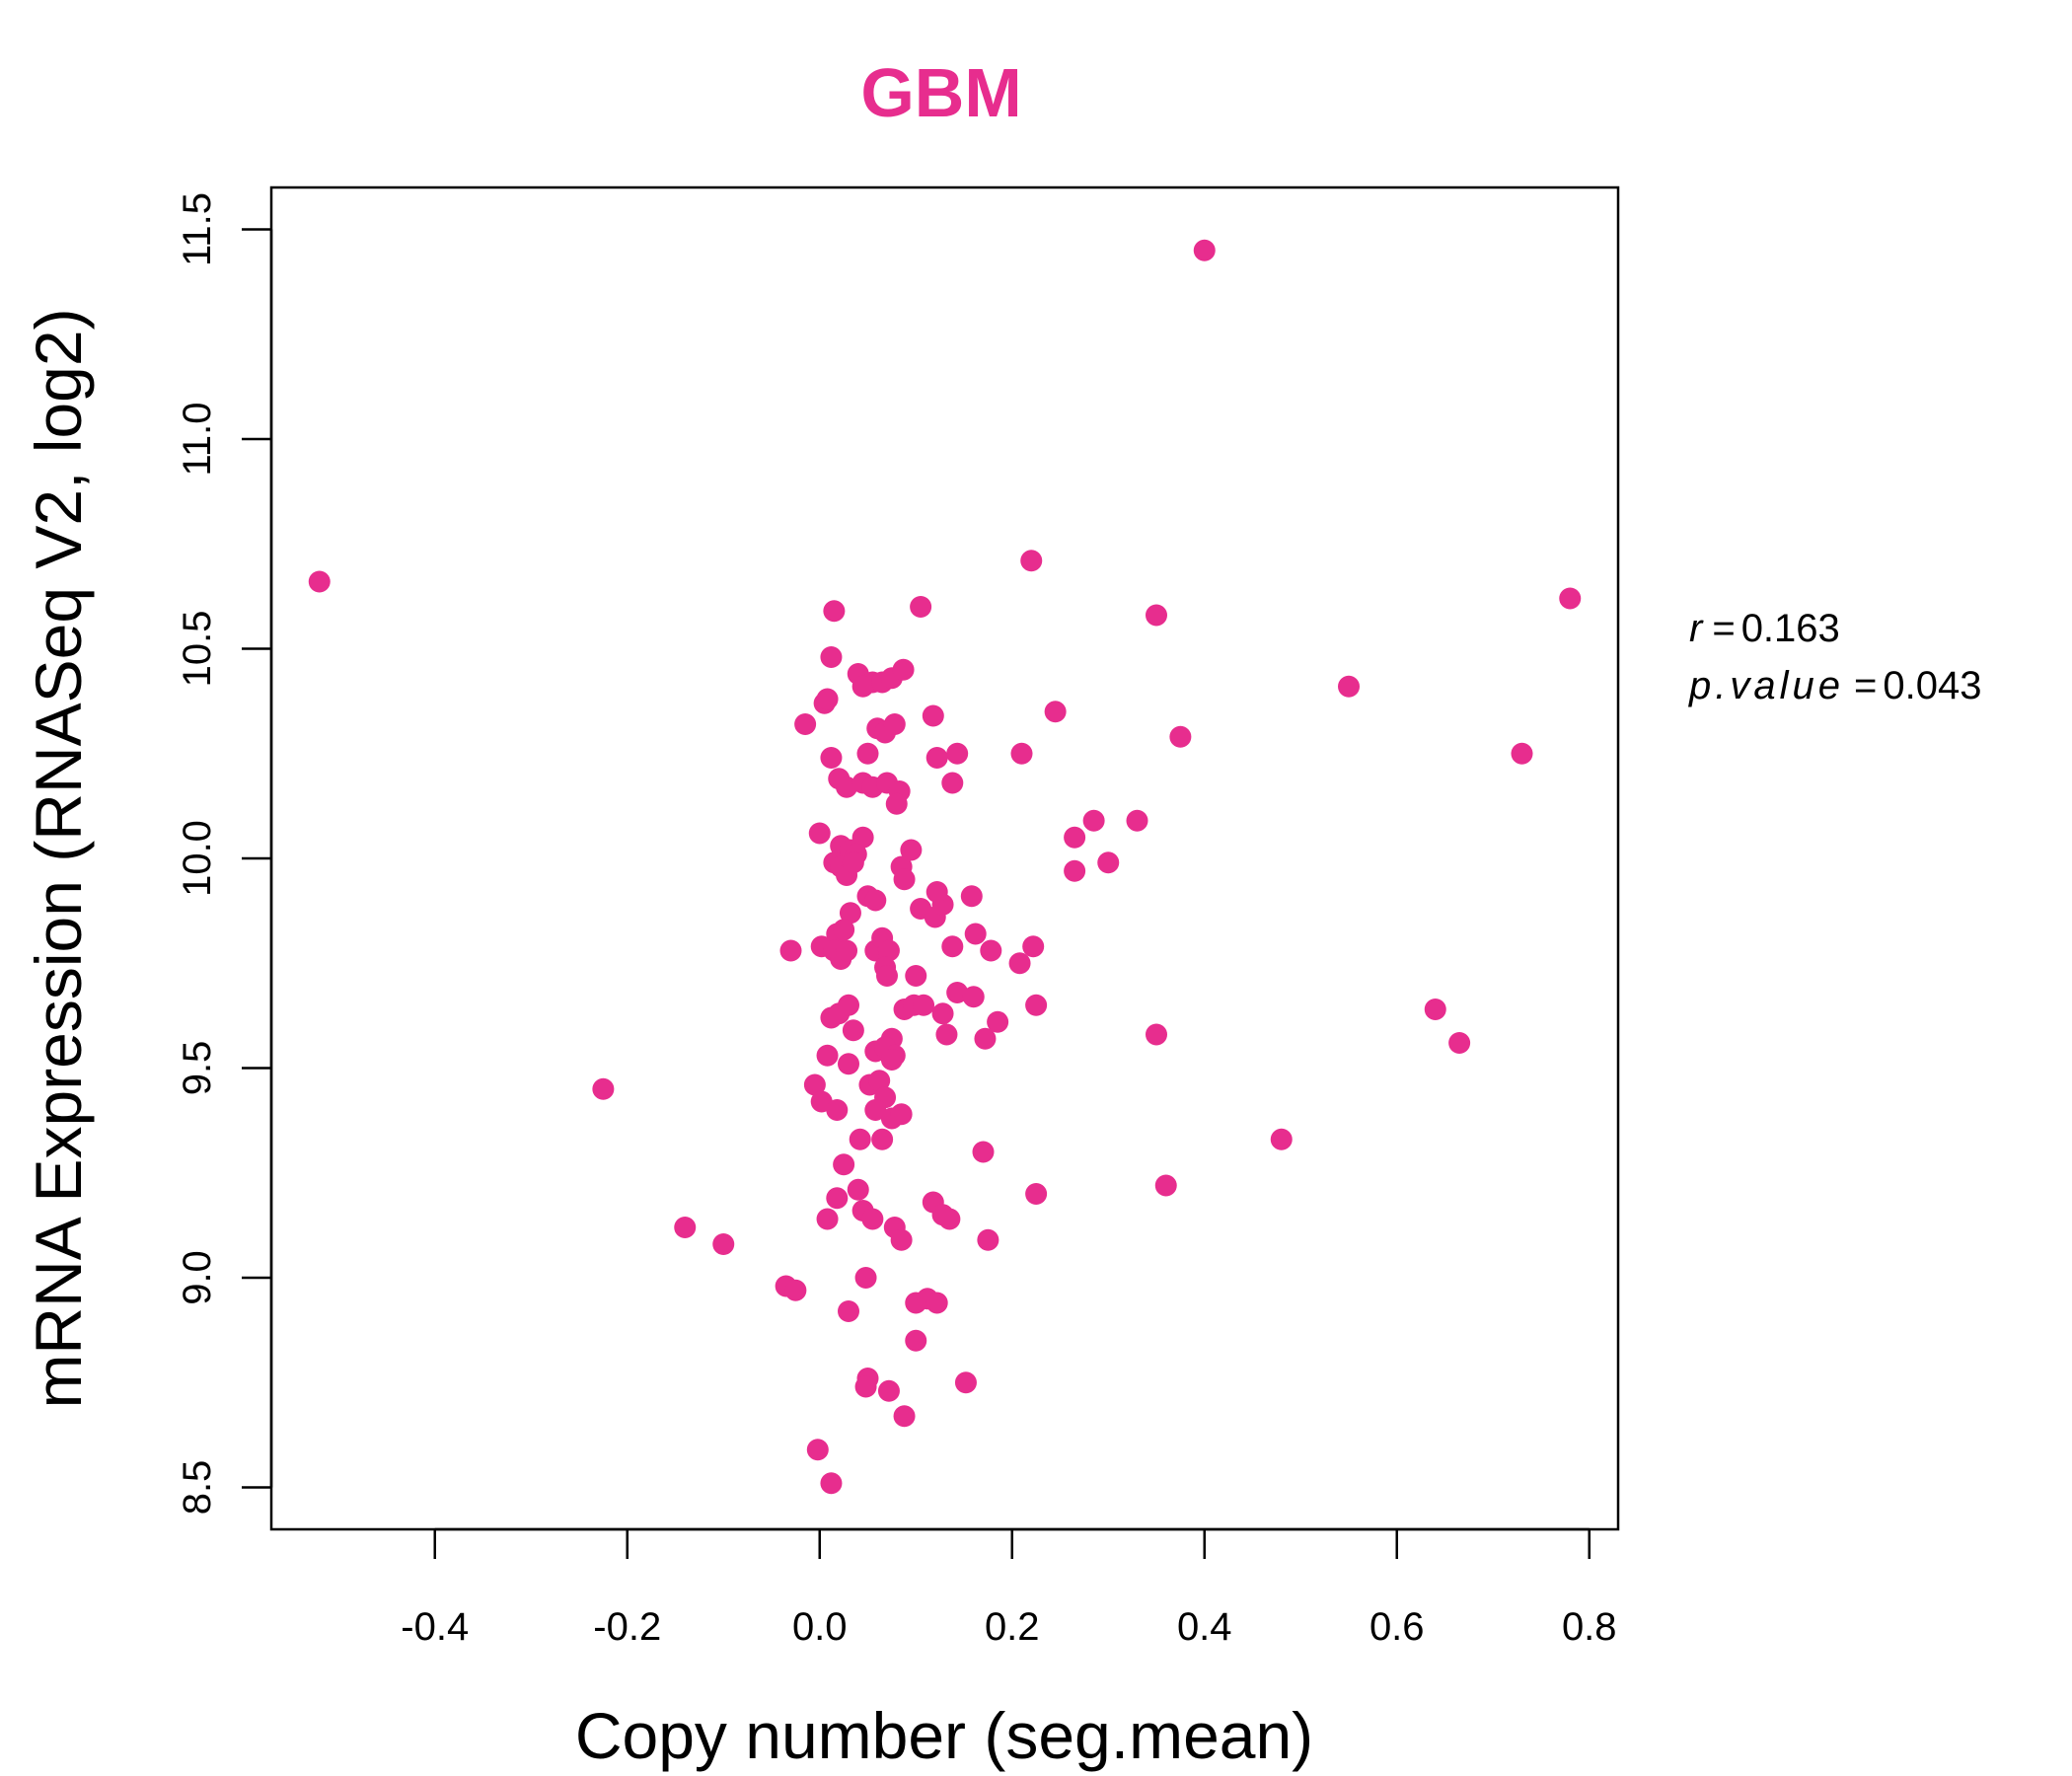  Describe the element at coordinates (1009, 1588) in the screenshot. I see `x-axis: -0.4 -0.2 0.0 0.2 0.4 0.6 0.8` at that location.